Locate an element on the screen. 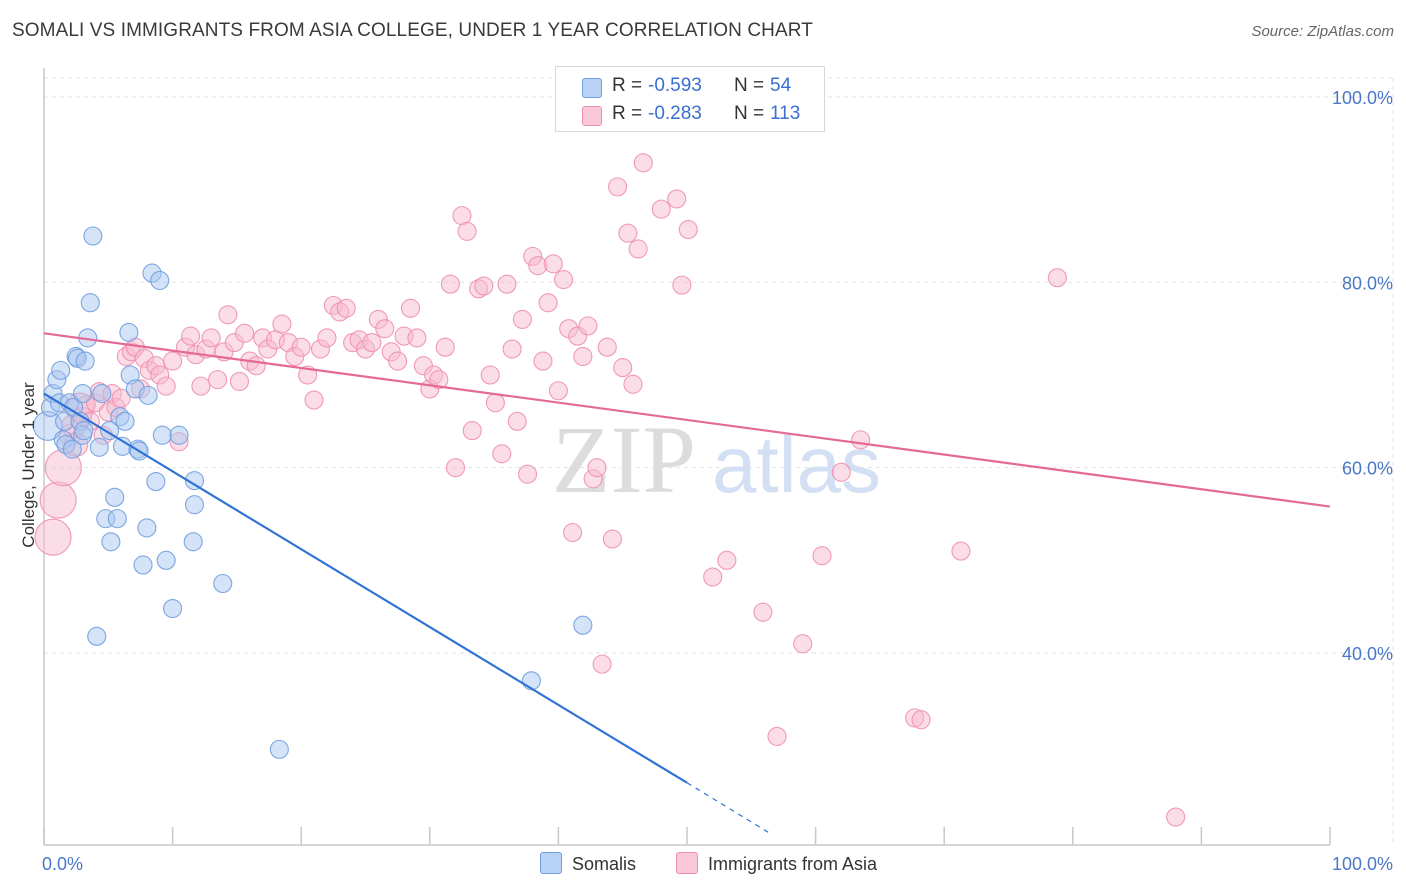 The image size is (1406, 892). bottom-asia-swatch is located at coordinates (687, 863).